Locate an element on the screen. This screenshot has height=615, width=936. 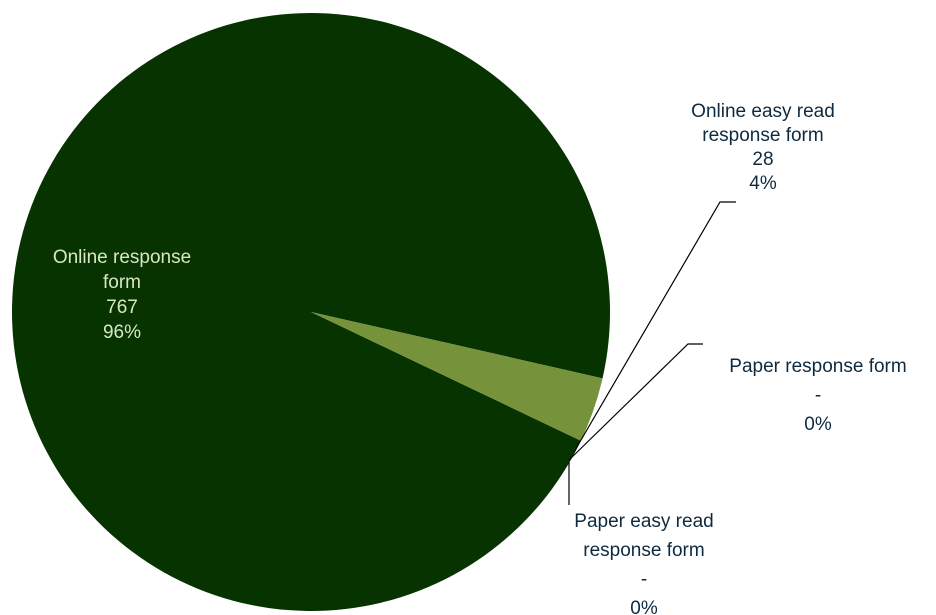
slice-name: Online response is located at coordinates (122, 257).